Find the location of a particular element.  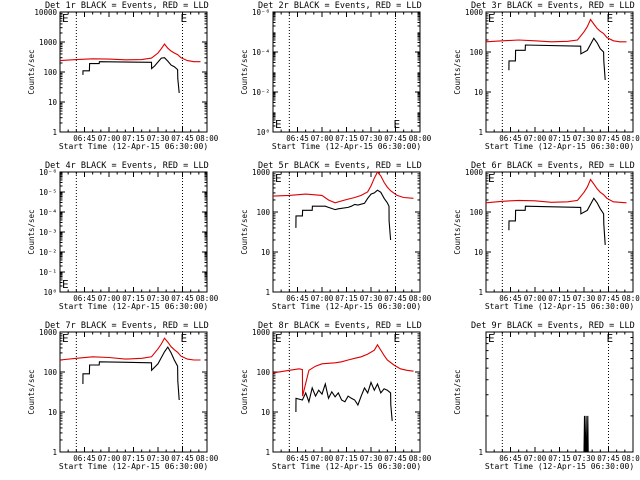

y-tick-label: 10⁻⁴ is located at coordinates (48, 212).